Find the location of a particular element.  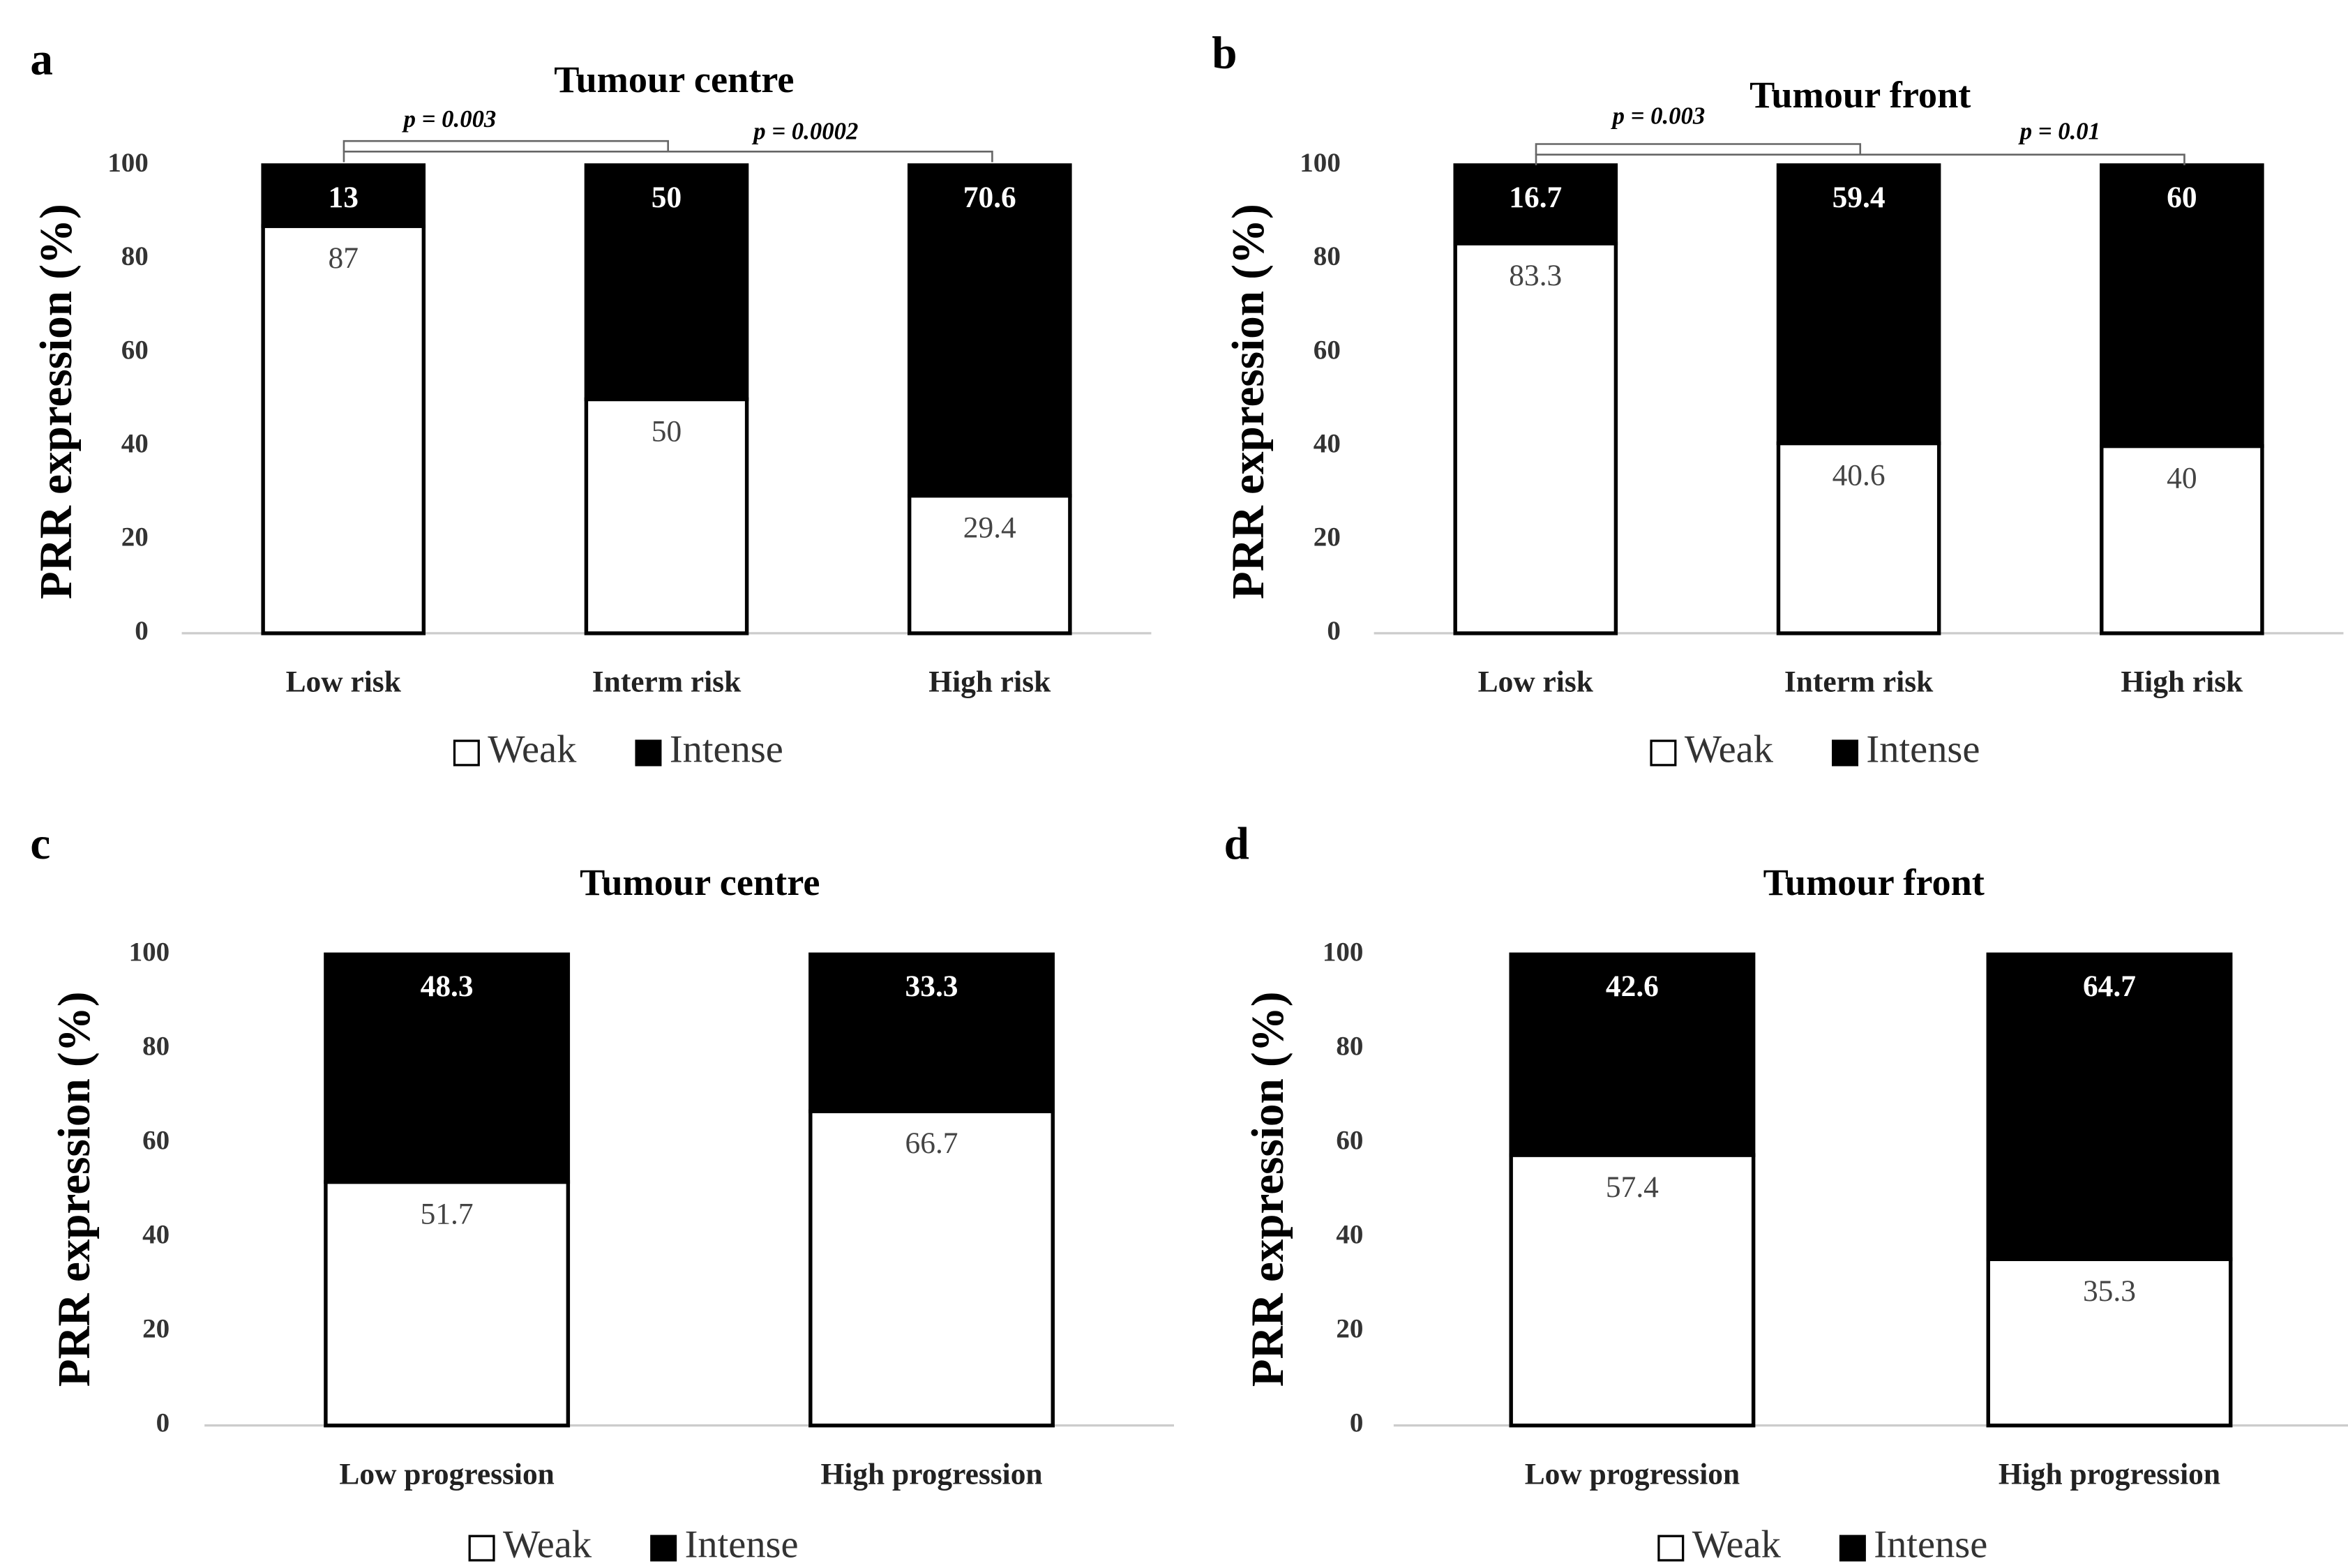

data-label: 16.7 is located at coordinates (1536, 197).